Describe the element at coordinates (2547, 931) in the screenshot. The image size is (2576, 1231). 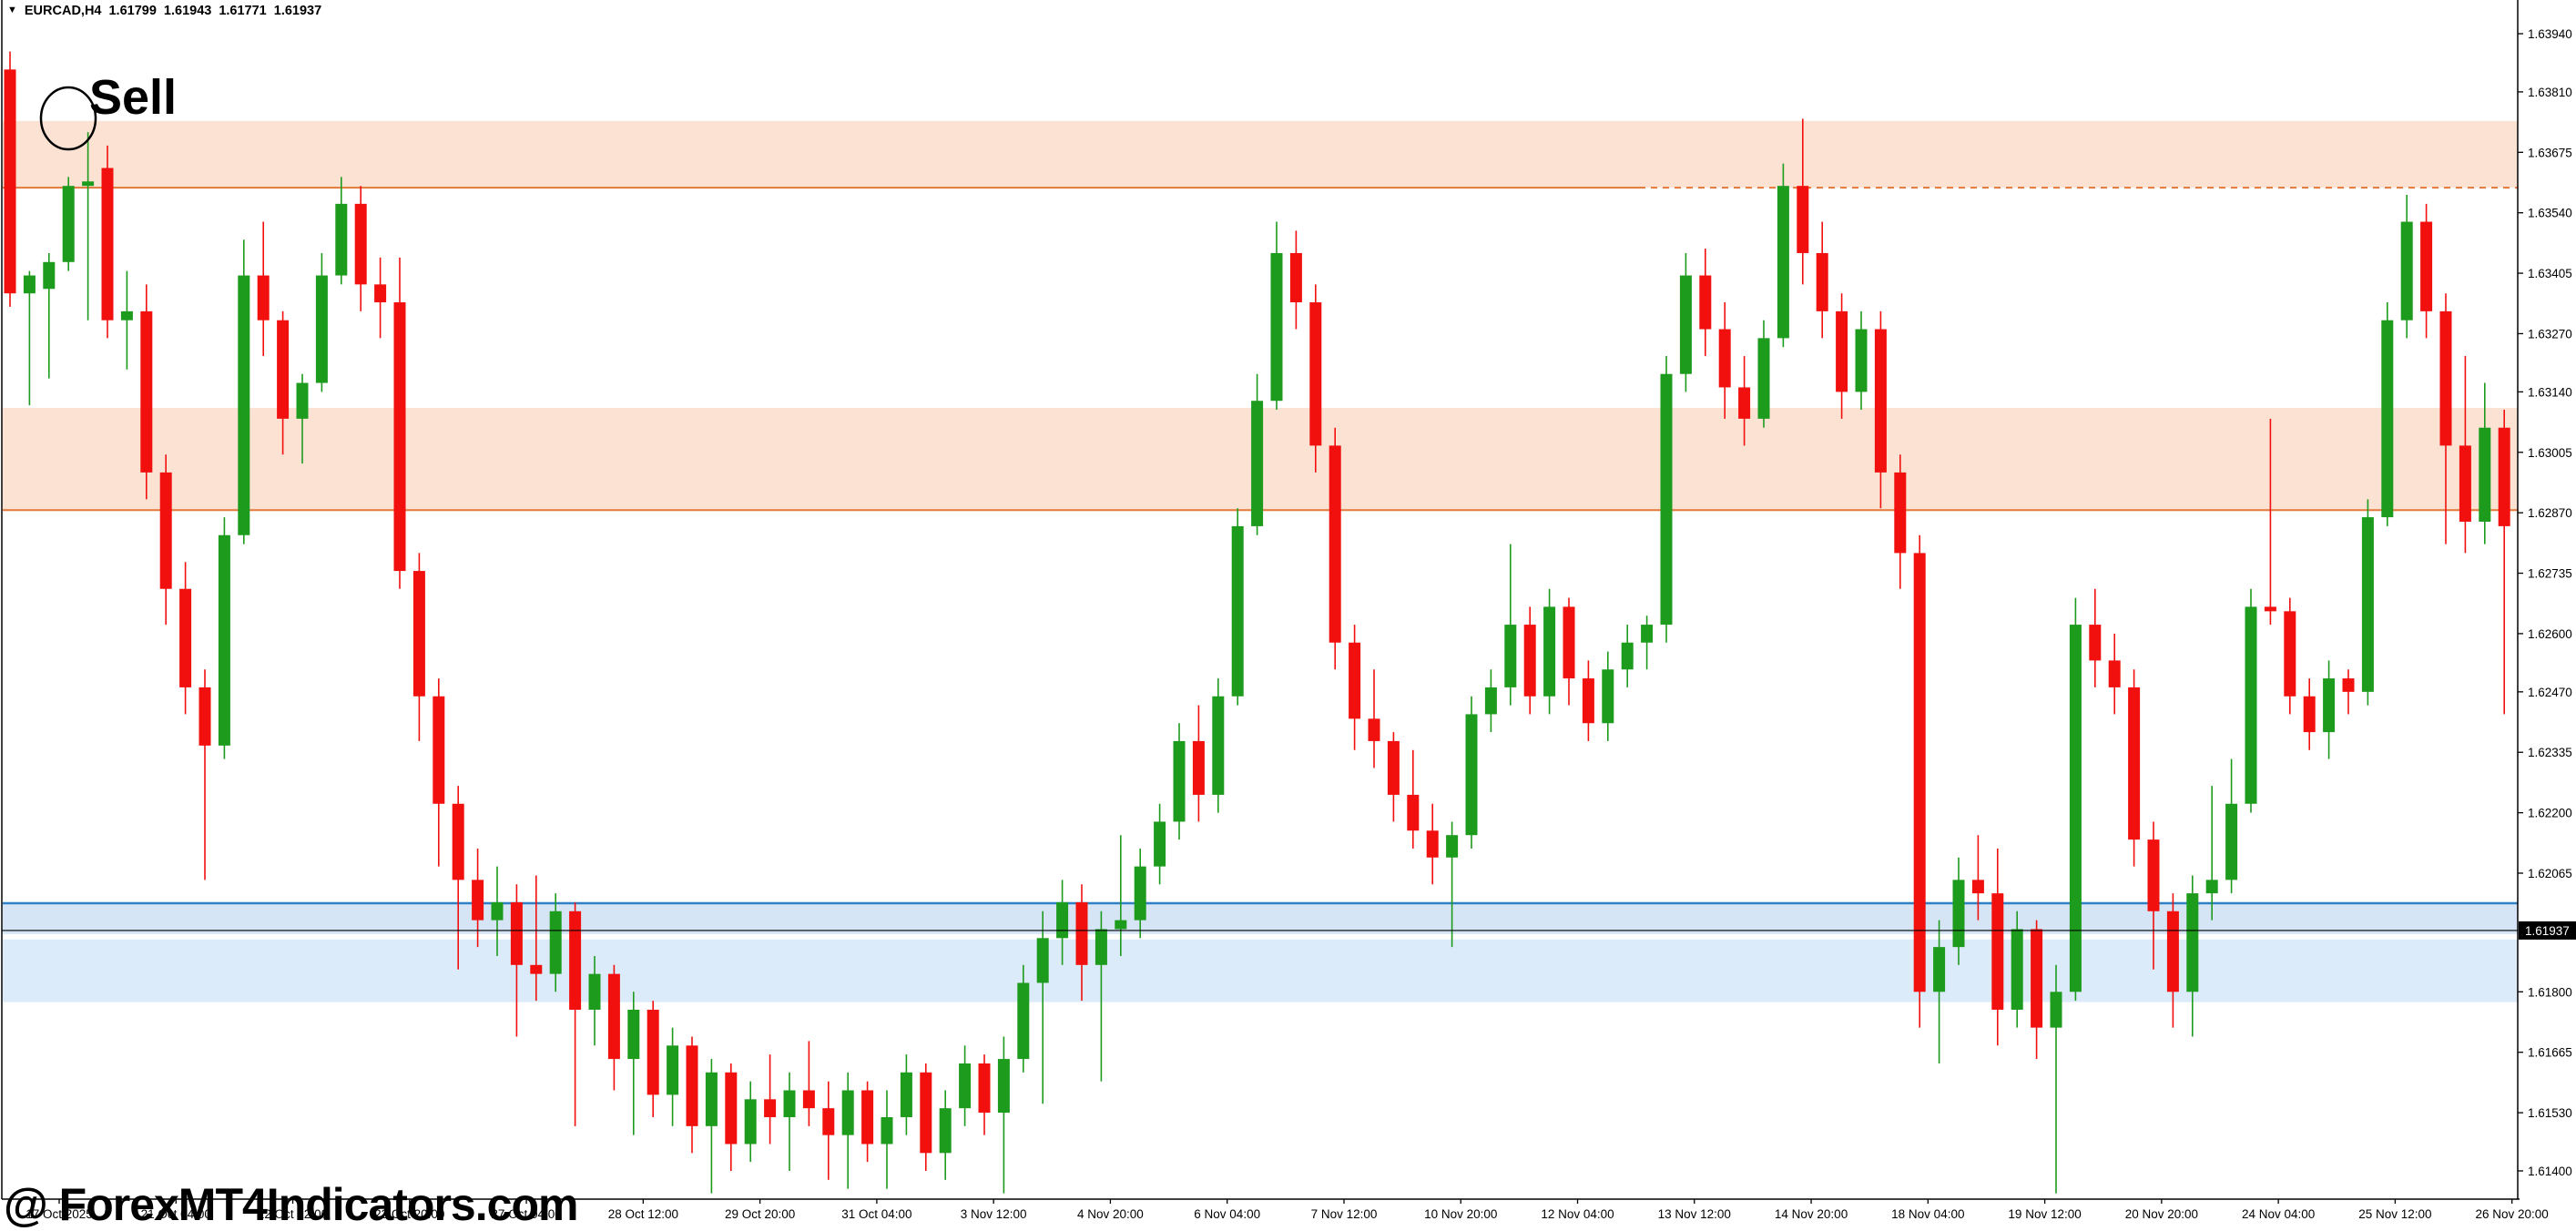
I see `current-price-tag-label: 1.61937` at that location.